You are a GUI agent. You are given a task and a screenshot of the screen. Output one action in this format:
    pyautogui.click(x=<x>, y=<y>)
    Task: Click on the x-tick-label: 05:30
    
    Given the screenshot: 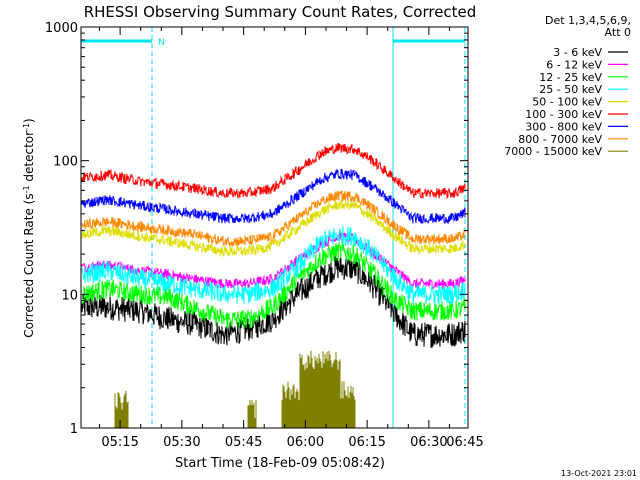 What is the action you would take?
    pyautogui.click(x=181, y=442)
    